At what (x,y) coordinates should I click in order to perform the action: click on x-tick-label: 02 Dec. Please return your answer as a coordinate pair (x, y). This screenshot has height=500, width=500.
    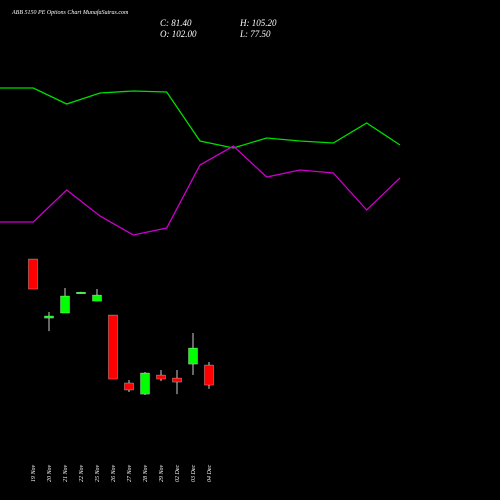
    Looking at the image, I should click on (178, 473).